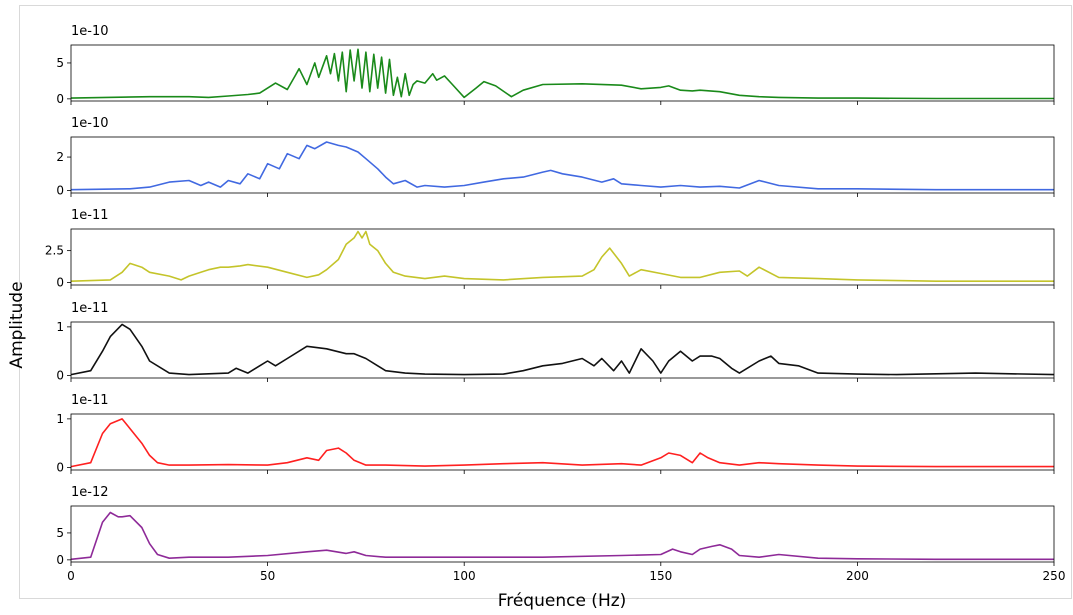  I want to click on panel-5: 0 1 1e-11, so click(555, 434).